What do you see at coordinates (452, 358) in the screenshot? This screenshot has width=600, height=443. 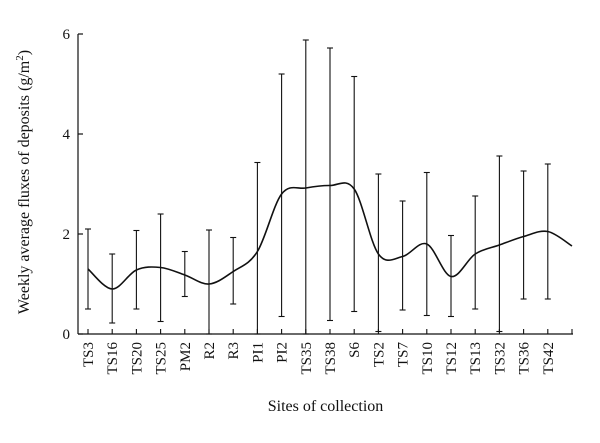 I see `x-tick-label: TS12` at bounding box center [452, 358].